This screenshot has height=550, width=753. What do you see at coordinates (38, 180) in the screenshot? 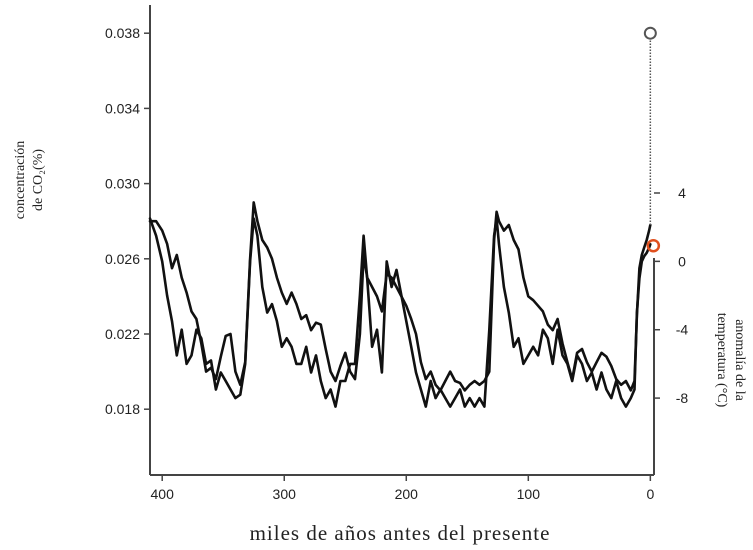
I see `co2-axis-title-line2: de CO₂(%)` at bounding box center [38, 180].